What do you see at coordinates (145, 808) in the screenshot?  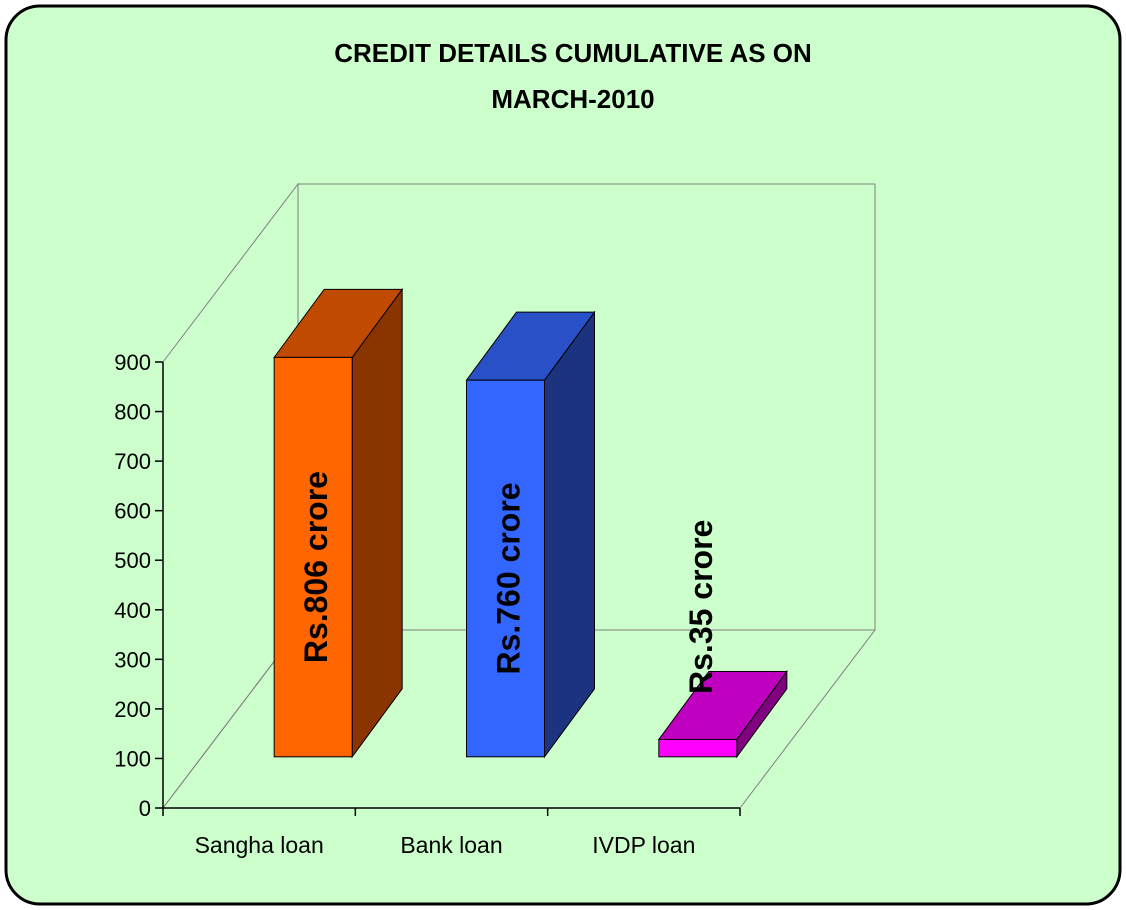 I see `y-tick-label: 0` at bounding box center [145, 808].